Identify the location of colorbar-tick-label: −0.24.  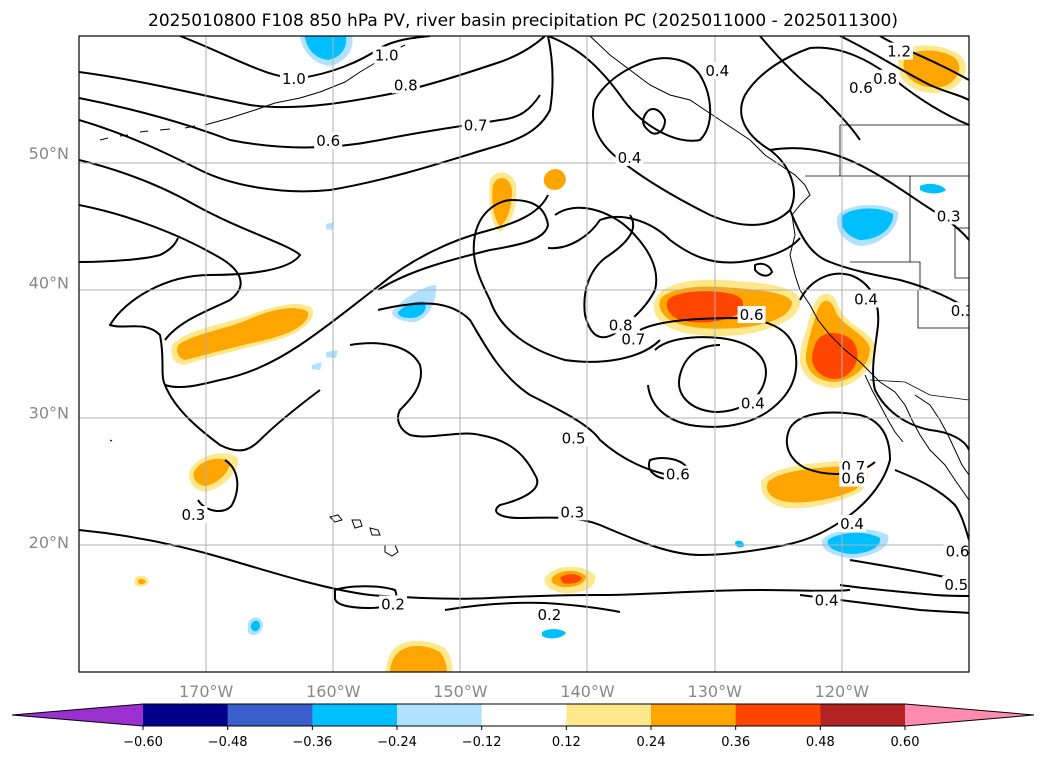
(397, 742).